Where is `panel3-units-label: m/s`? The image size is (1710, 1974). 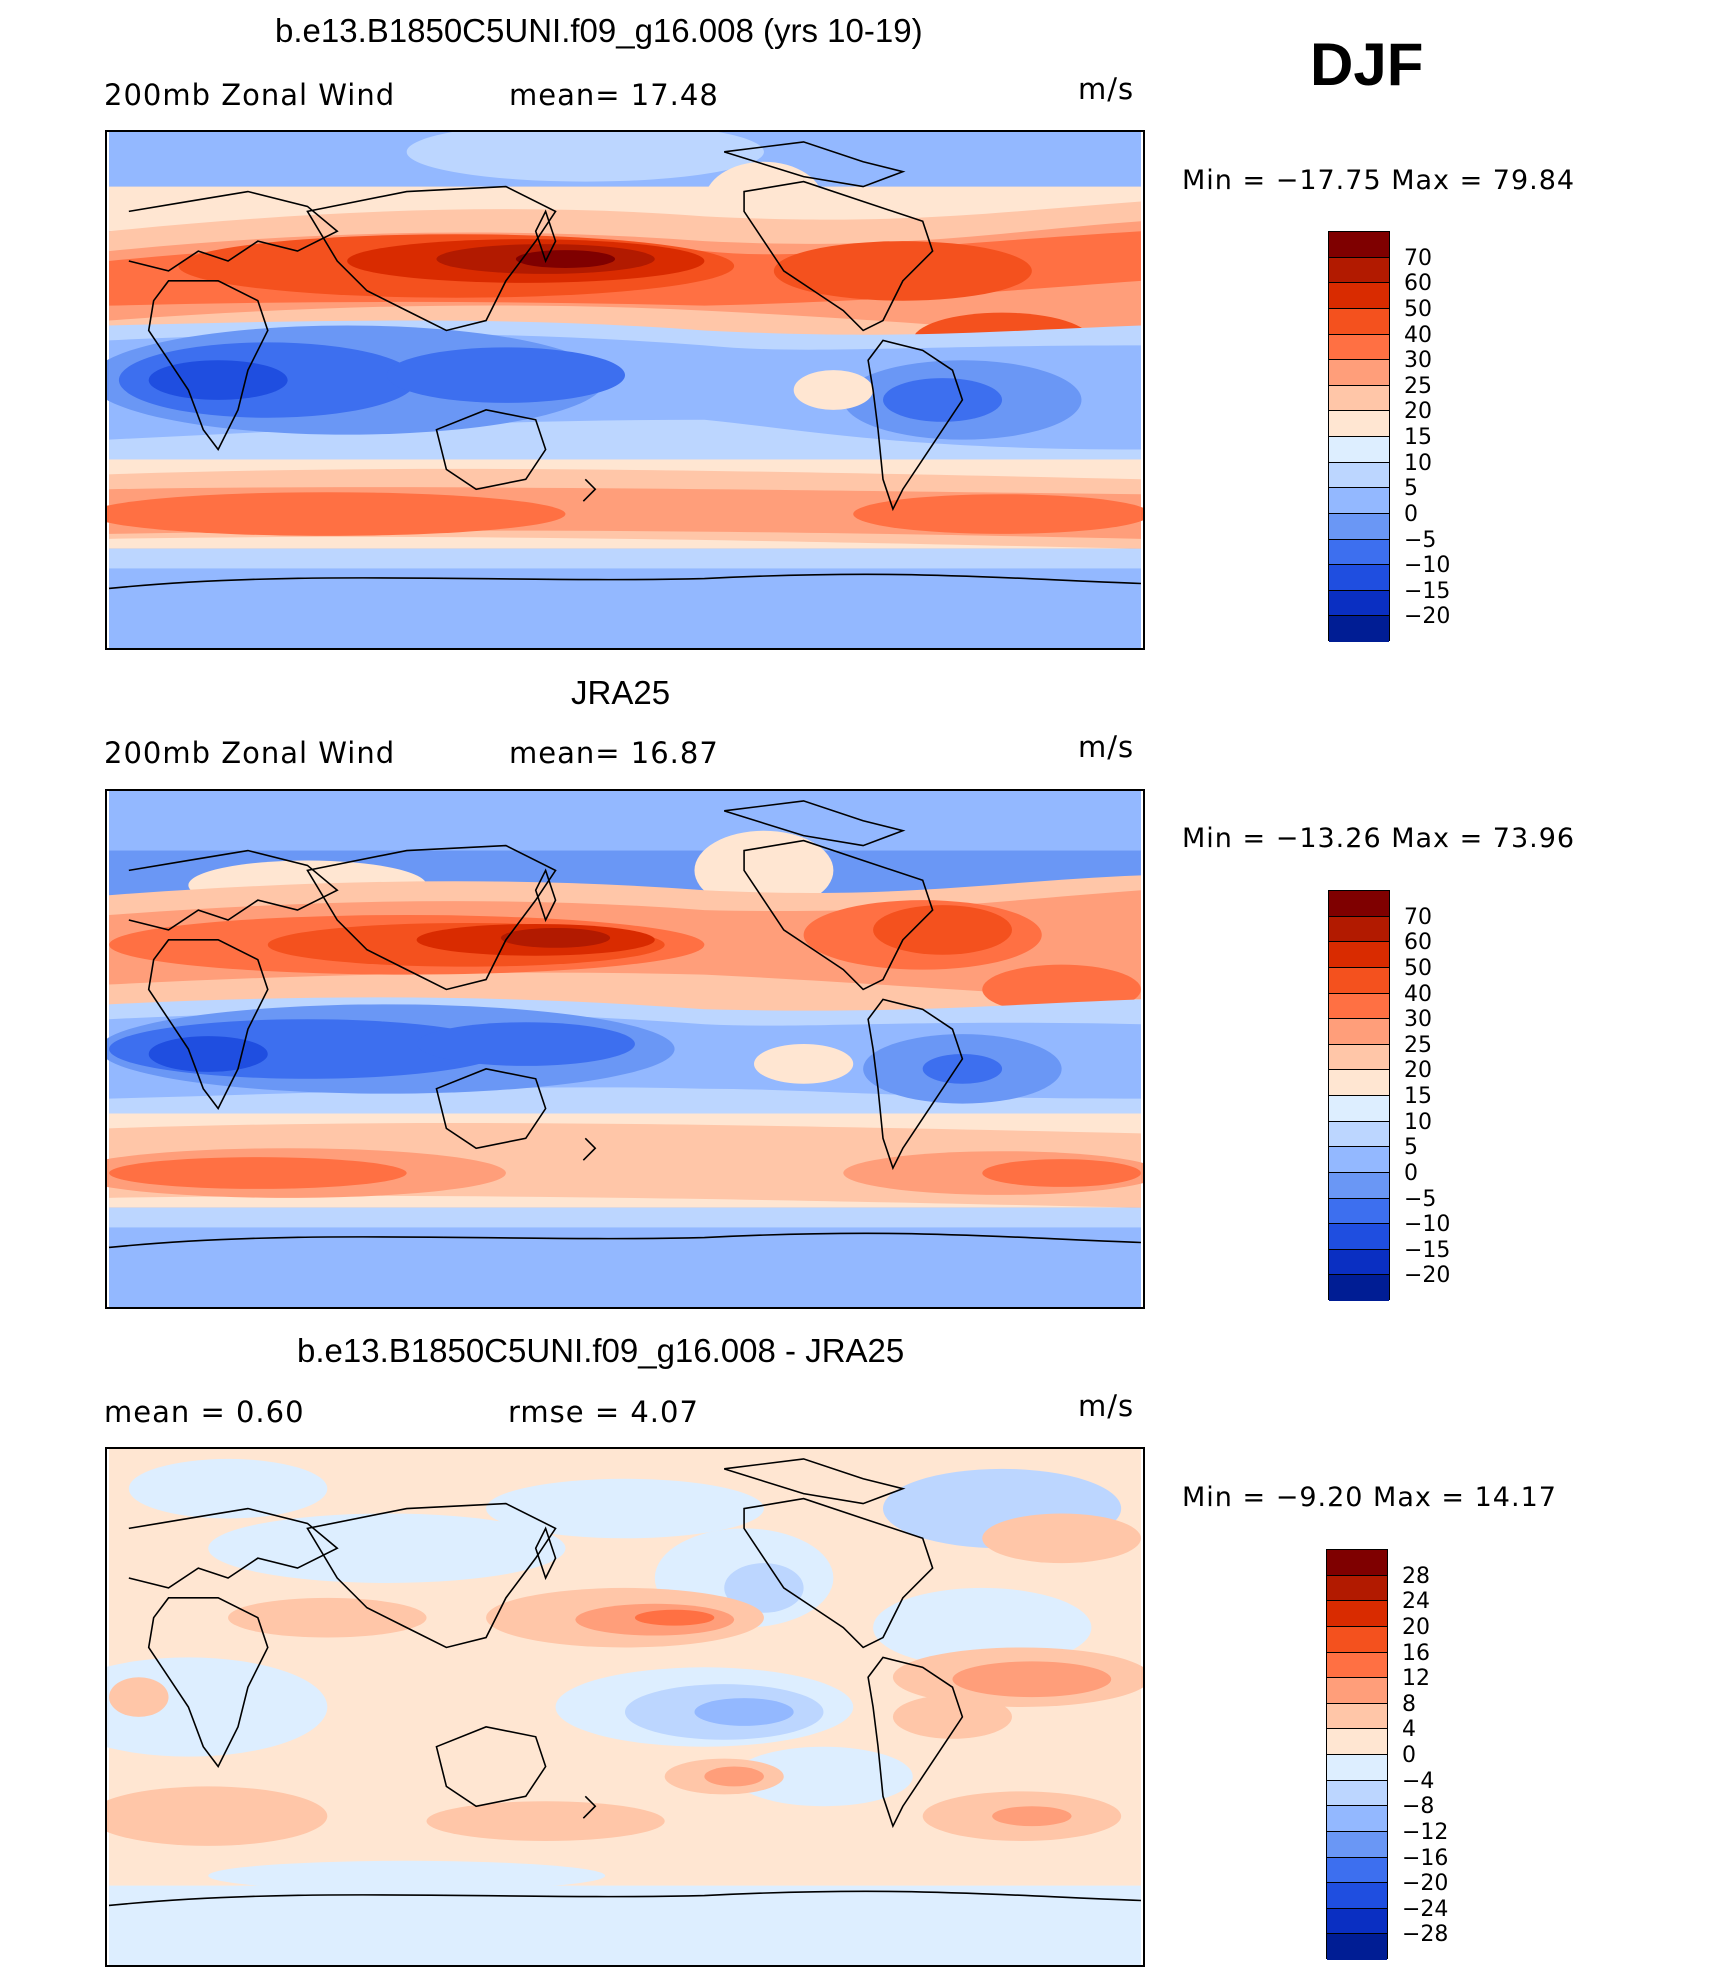 panel3-units-label: m/s is located at coordinates (1106, 1406).